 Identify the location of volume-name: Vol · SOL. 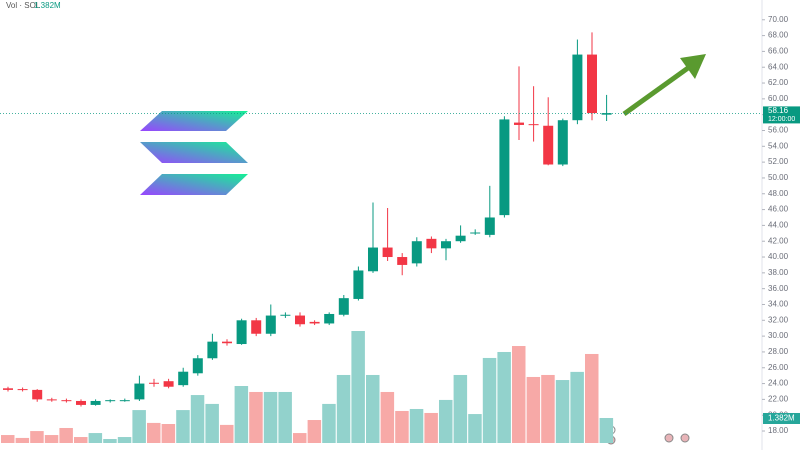
(23, 5).